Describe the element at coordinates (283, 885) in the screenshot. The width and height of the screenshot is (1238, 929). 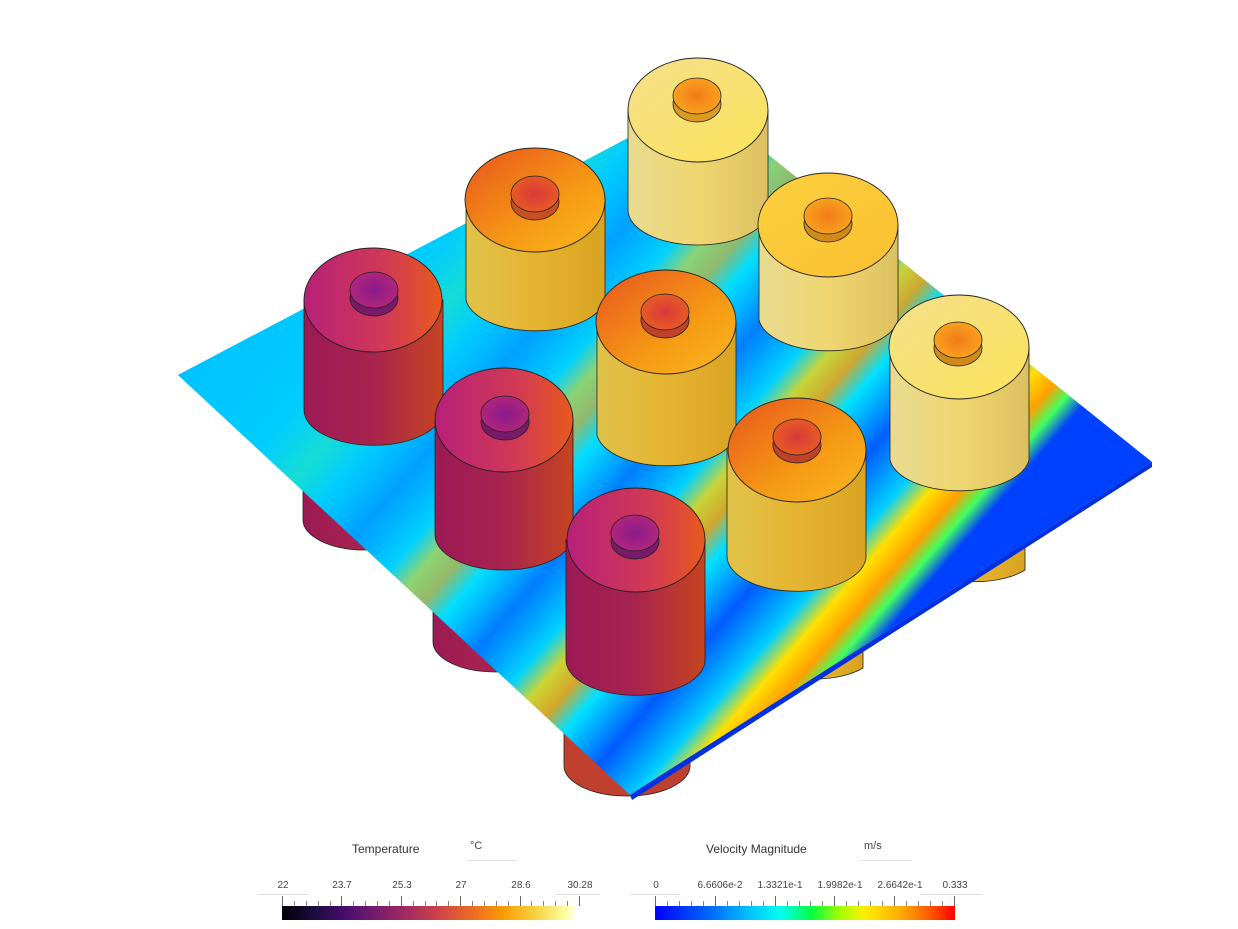
I see `tick-label: 22` at that location.